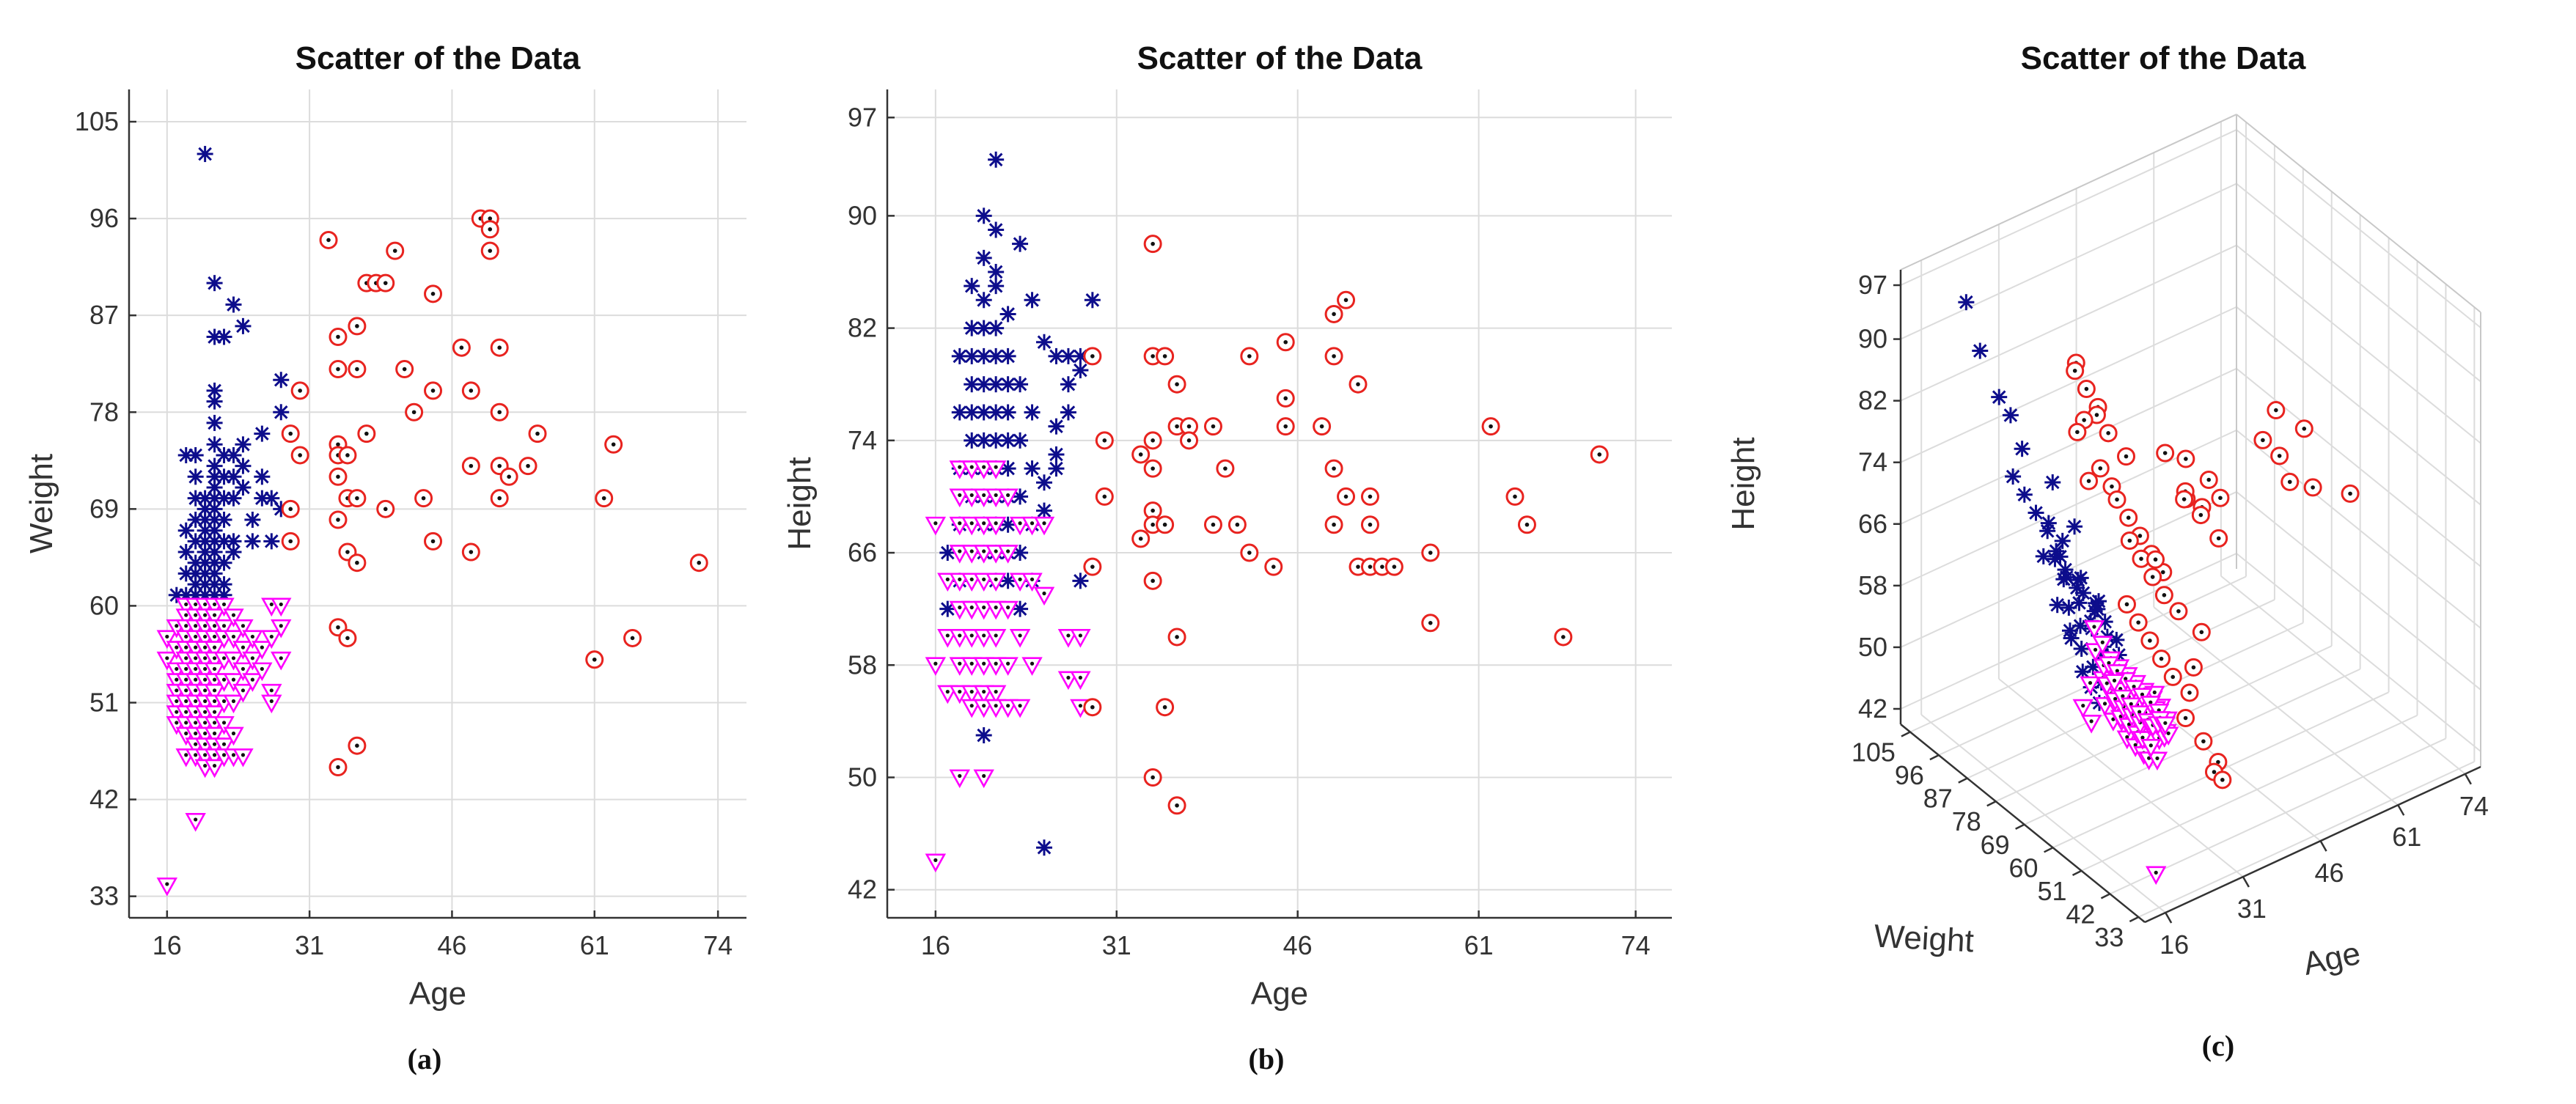 Image resolution: width=2576 pixels, height=1104 pixels. Describe the element at coordinates (1874, 752) in the screenshot. I see `y-tick-label: 105` at that location.